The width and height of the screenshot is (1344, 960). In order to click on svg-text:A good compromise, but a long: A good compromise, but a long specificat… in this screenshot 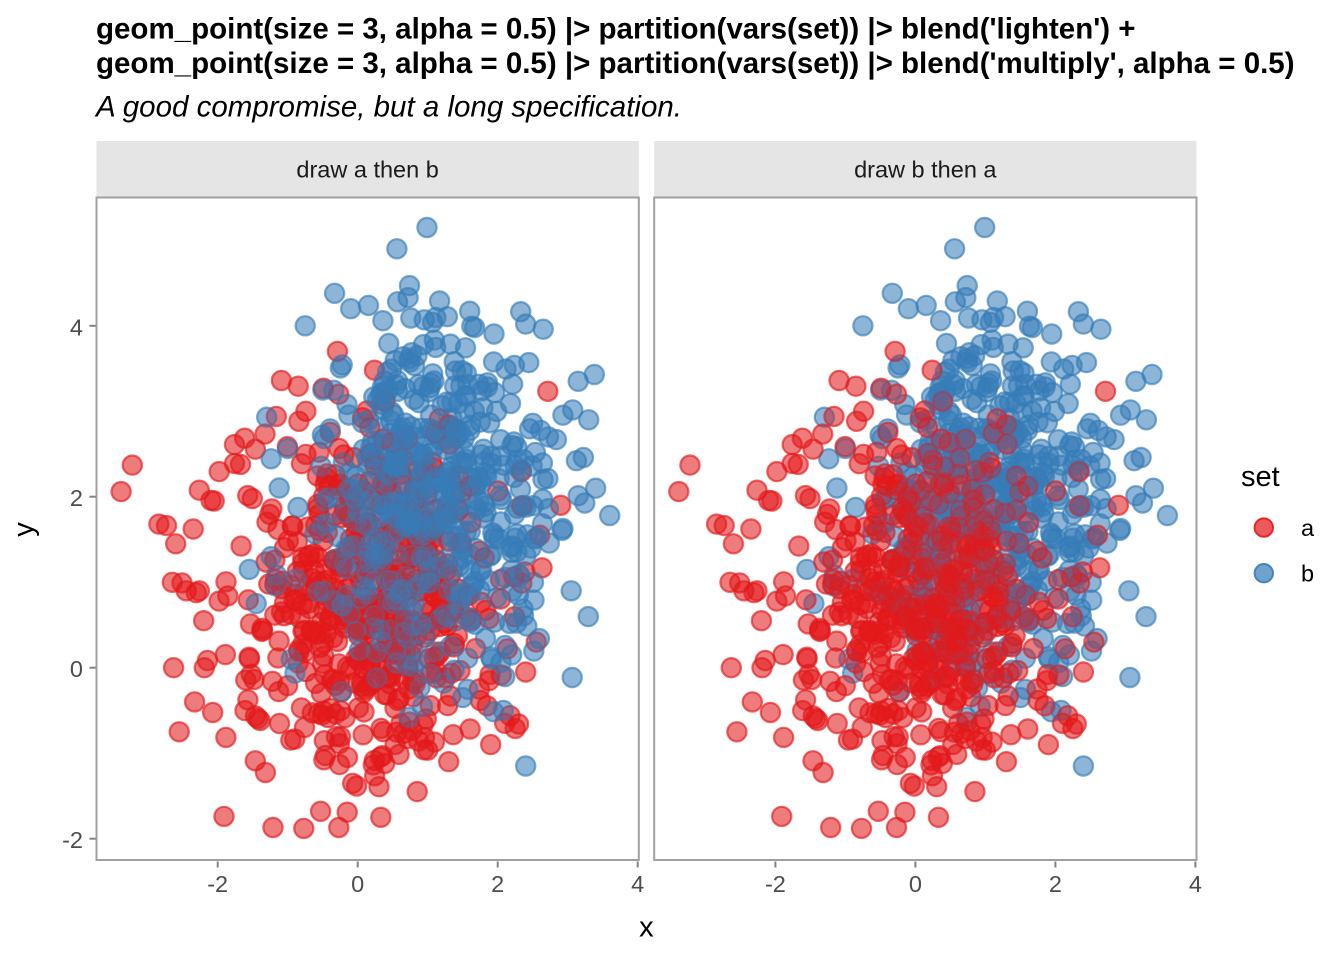, I will do `click(388, 107)`.